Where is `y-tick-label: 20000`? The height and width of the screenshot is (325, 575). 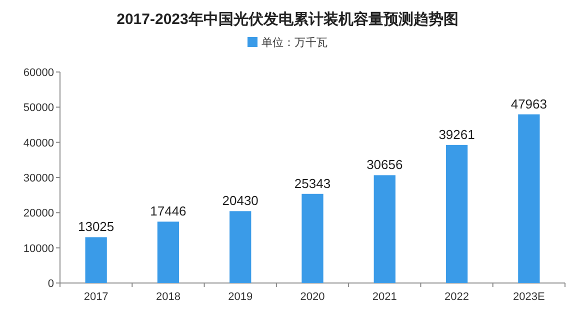 y-tick-label: 20000 is located at coordinates (38, 214).